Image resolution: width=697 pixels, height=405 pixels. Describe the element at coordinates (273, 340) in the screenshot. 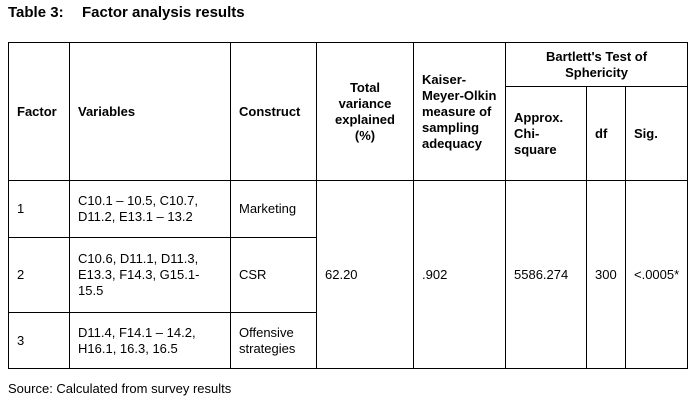

I see `cell-construct: Offensive strategies` at that location.